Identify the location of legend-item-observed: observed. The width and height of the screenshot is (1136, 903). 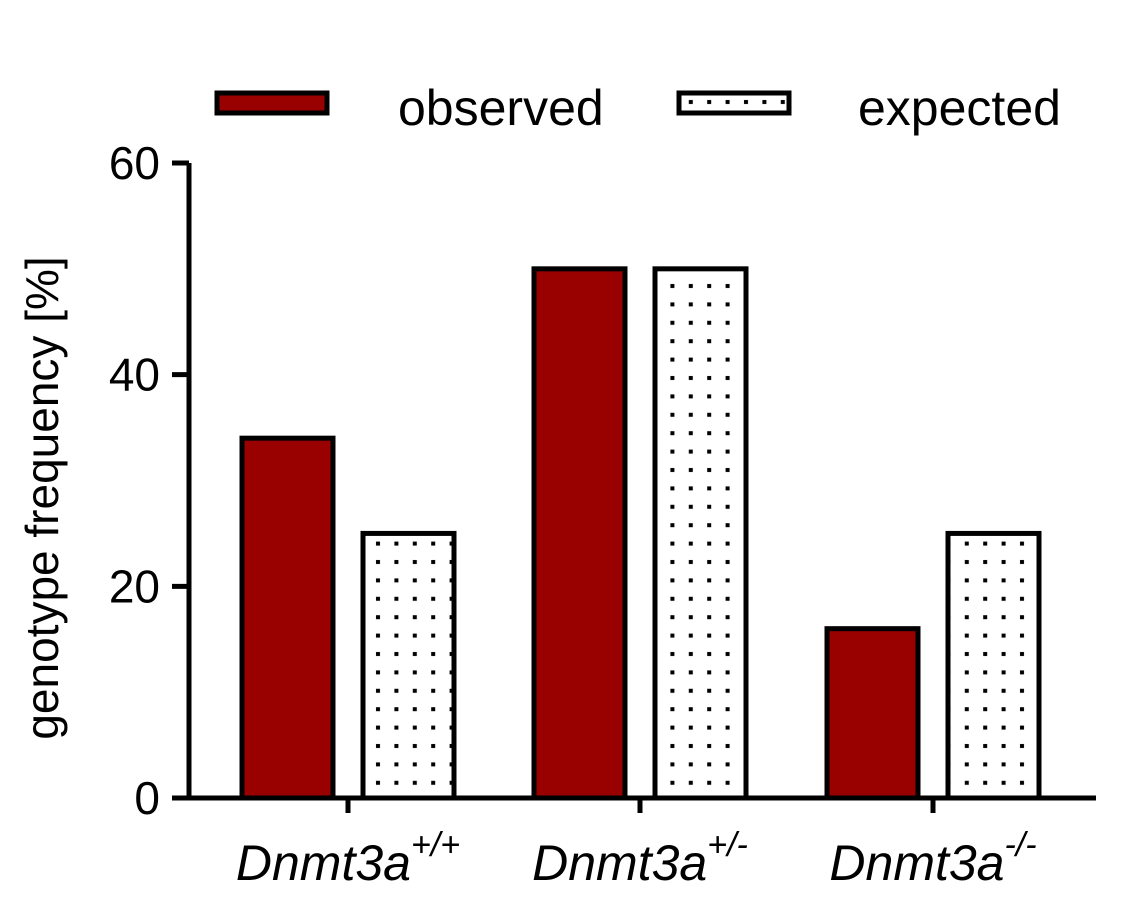
(409, 108).